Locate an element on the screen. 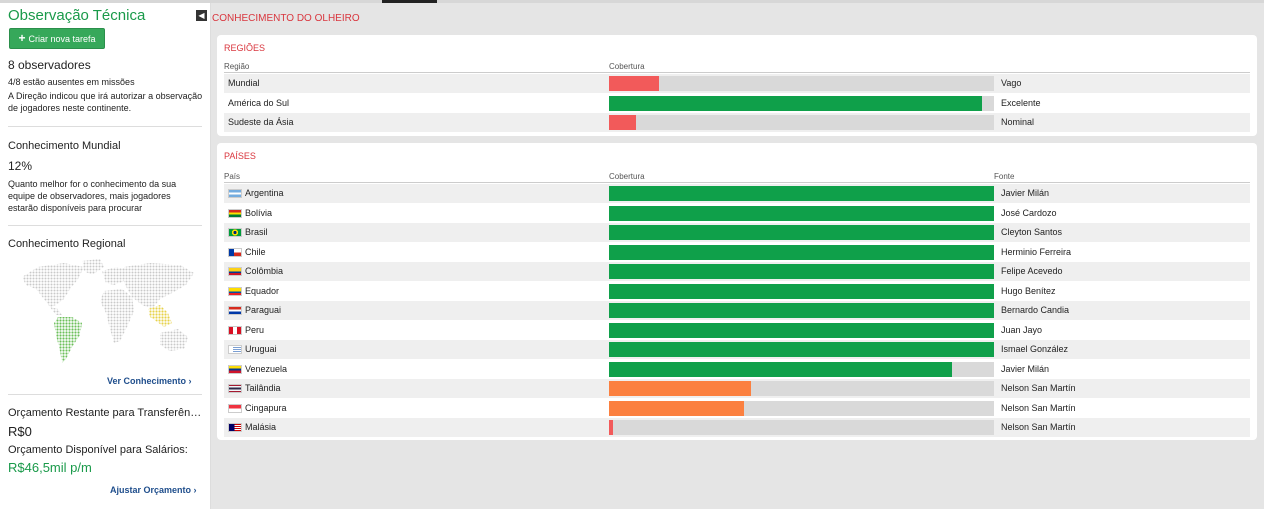 Image resolution: width=1264 pixels, height=509 pixels. table-row: América do Sul Excelente is located at coordinates (737, 103).